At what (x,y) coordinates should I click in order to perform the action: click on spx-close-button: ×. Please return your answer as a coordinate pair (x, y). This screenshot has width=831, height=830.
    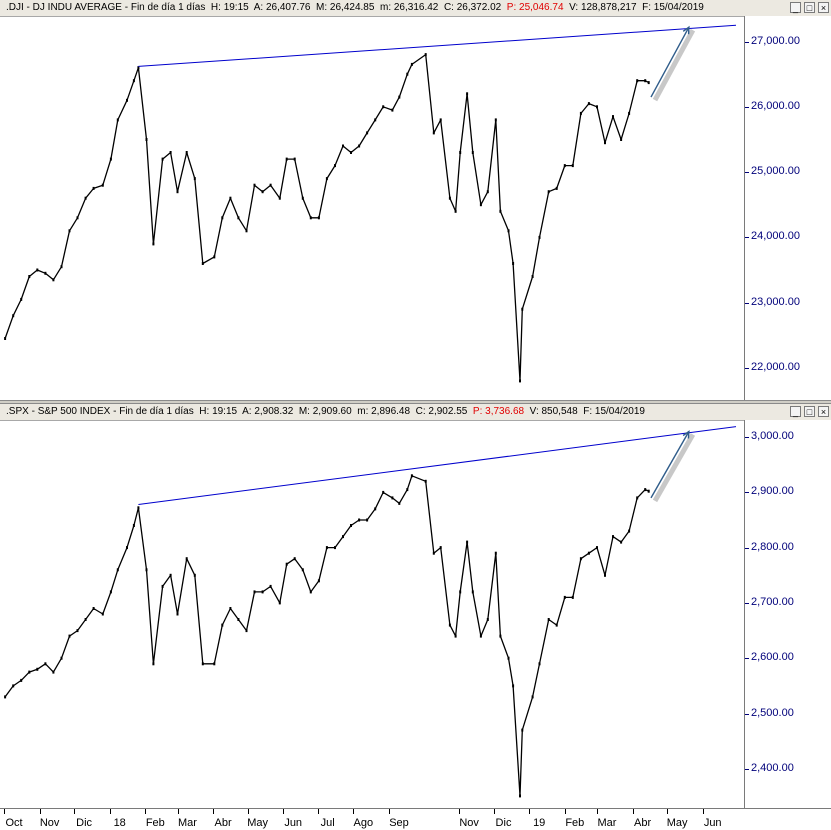
    Looking at the image, I should click on (823, 411).